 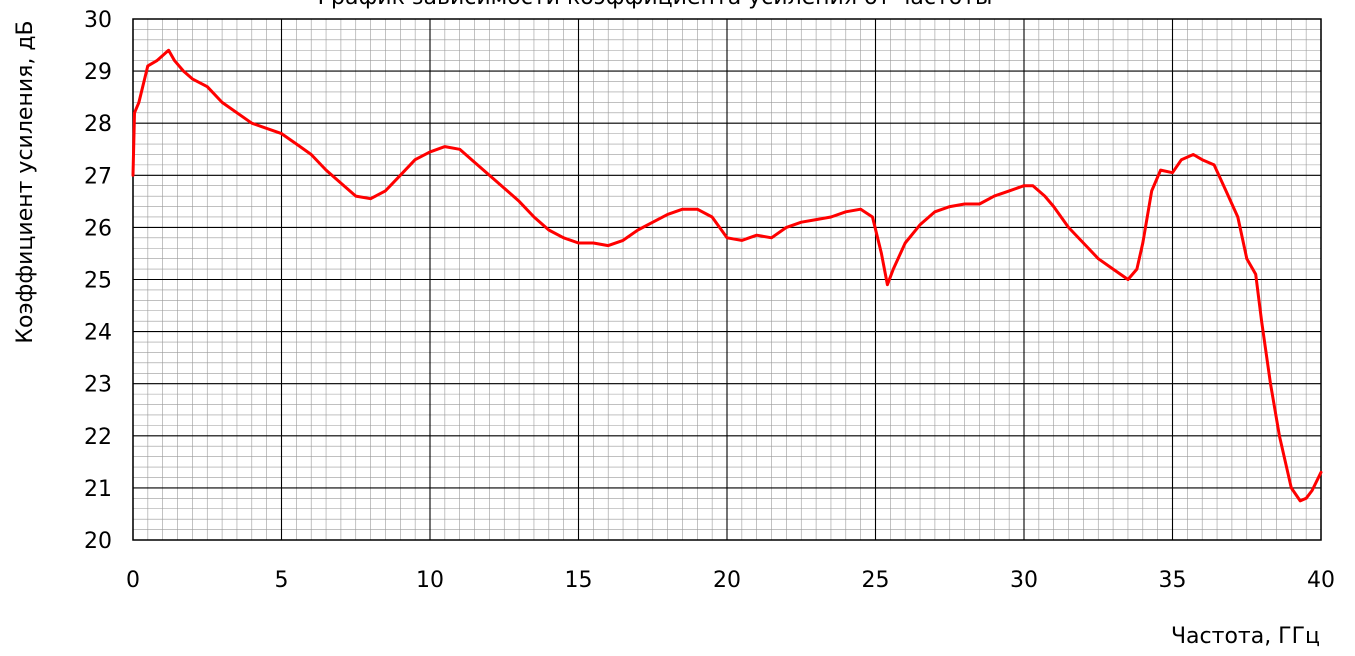 What do you see at coordinates (25, 181) in the screenshot?
I see `y-axis-title: Коэффициент усиления, дБ` at bounding box center [25, 181].